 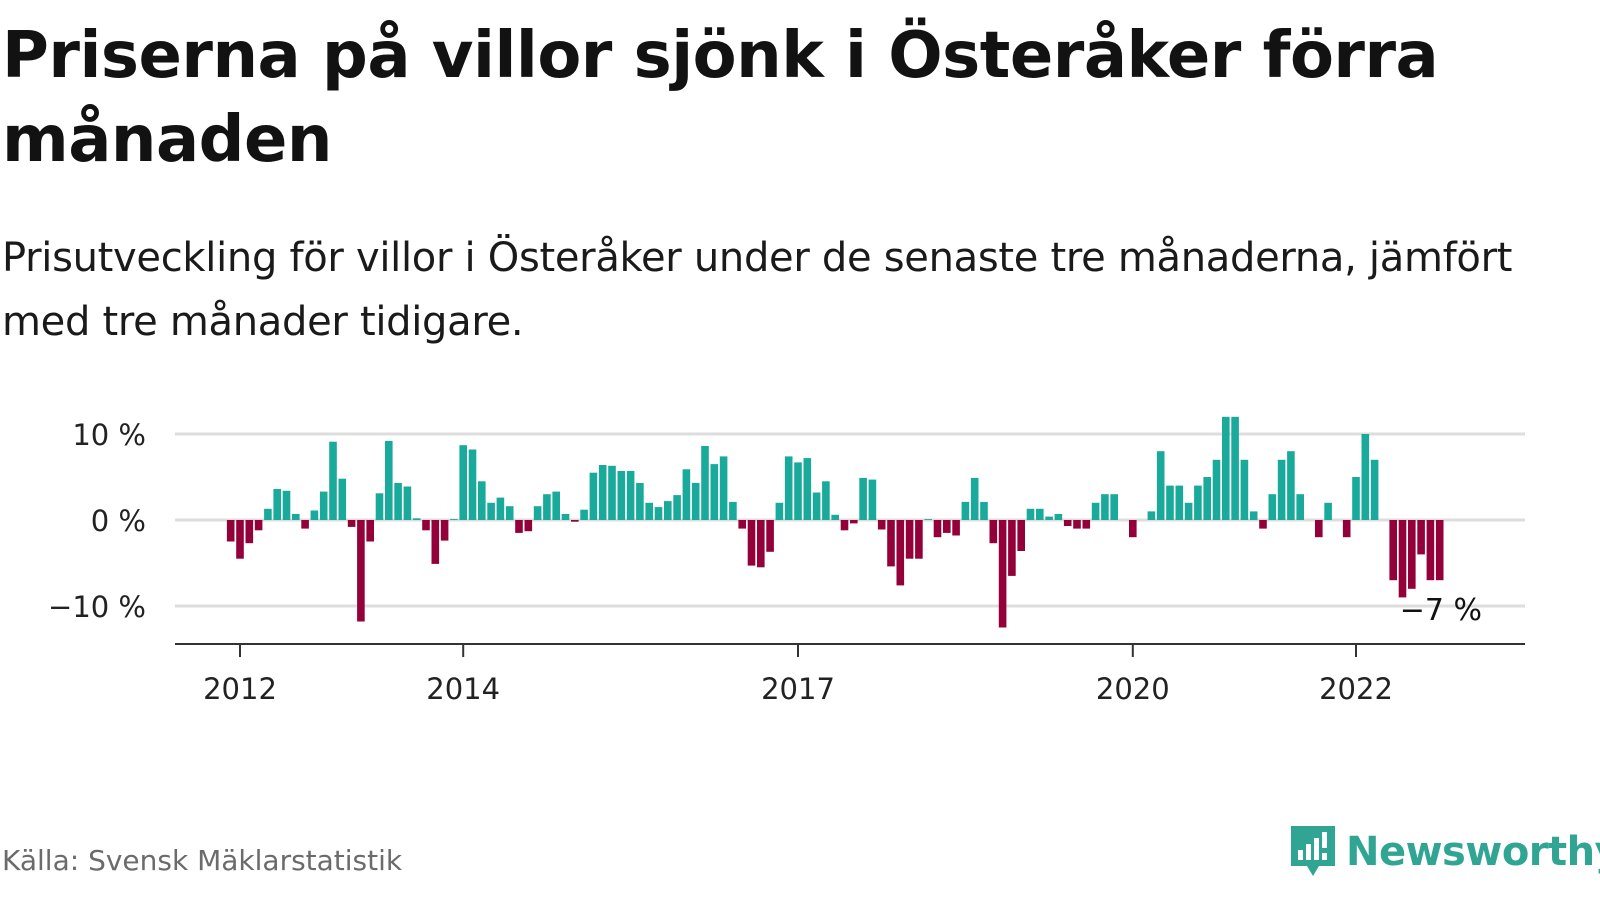 What do you see at coordinates (850, 650) in the screenshot?
I see `x-axis` at bounding box center [850, 650].